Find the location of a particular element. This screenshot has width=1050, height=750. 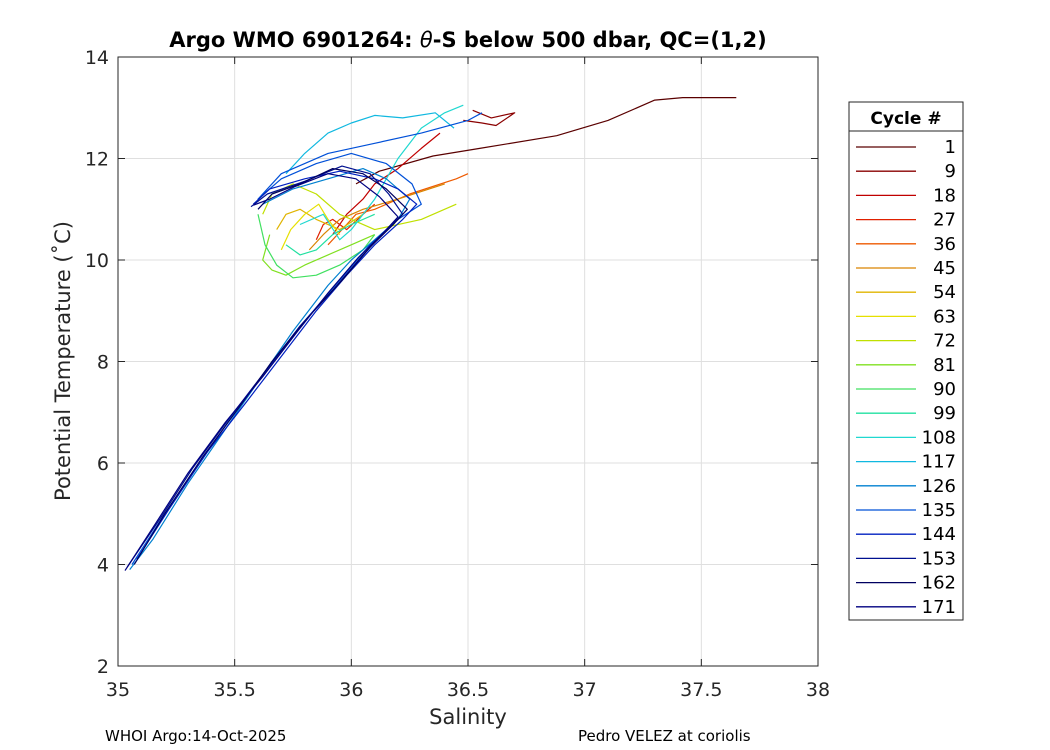

chart-title-prefix: Argo WMO 6901264: is located at coordinates (294, 40).